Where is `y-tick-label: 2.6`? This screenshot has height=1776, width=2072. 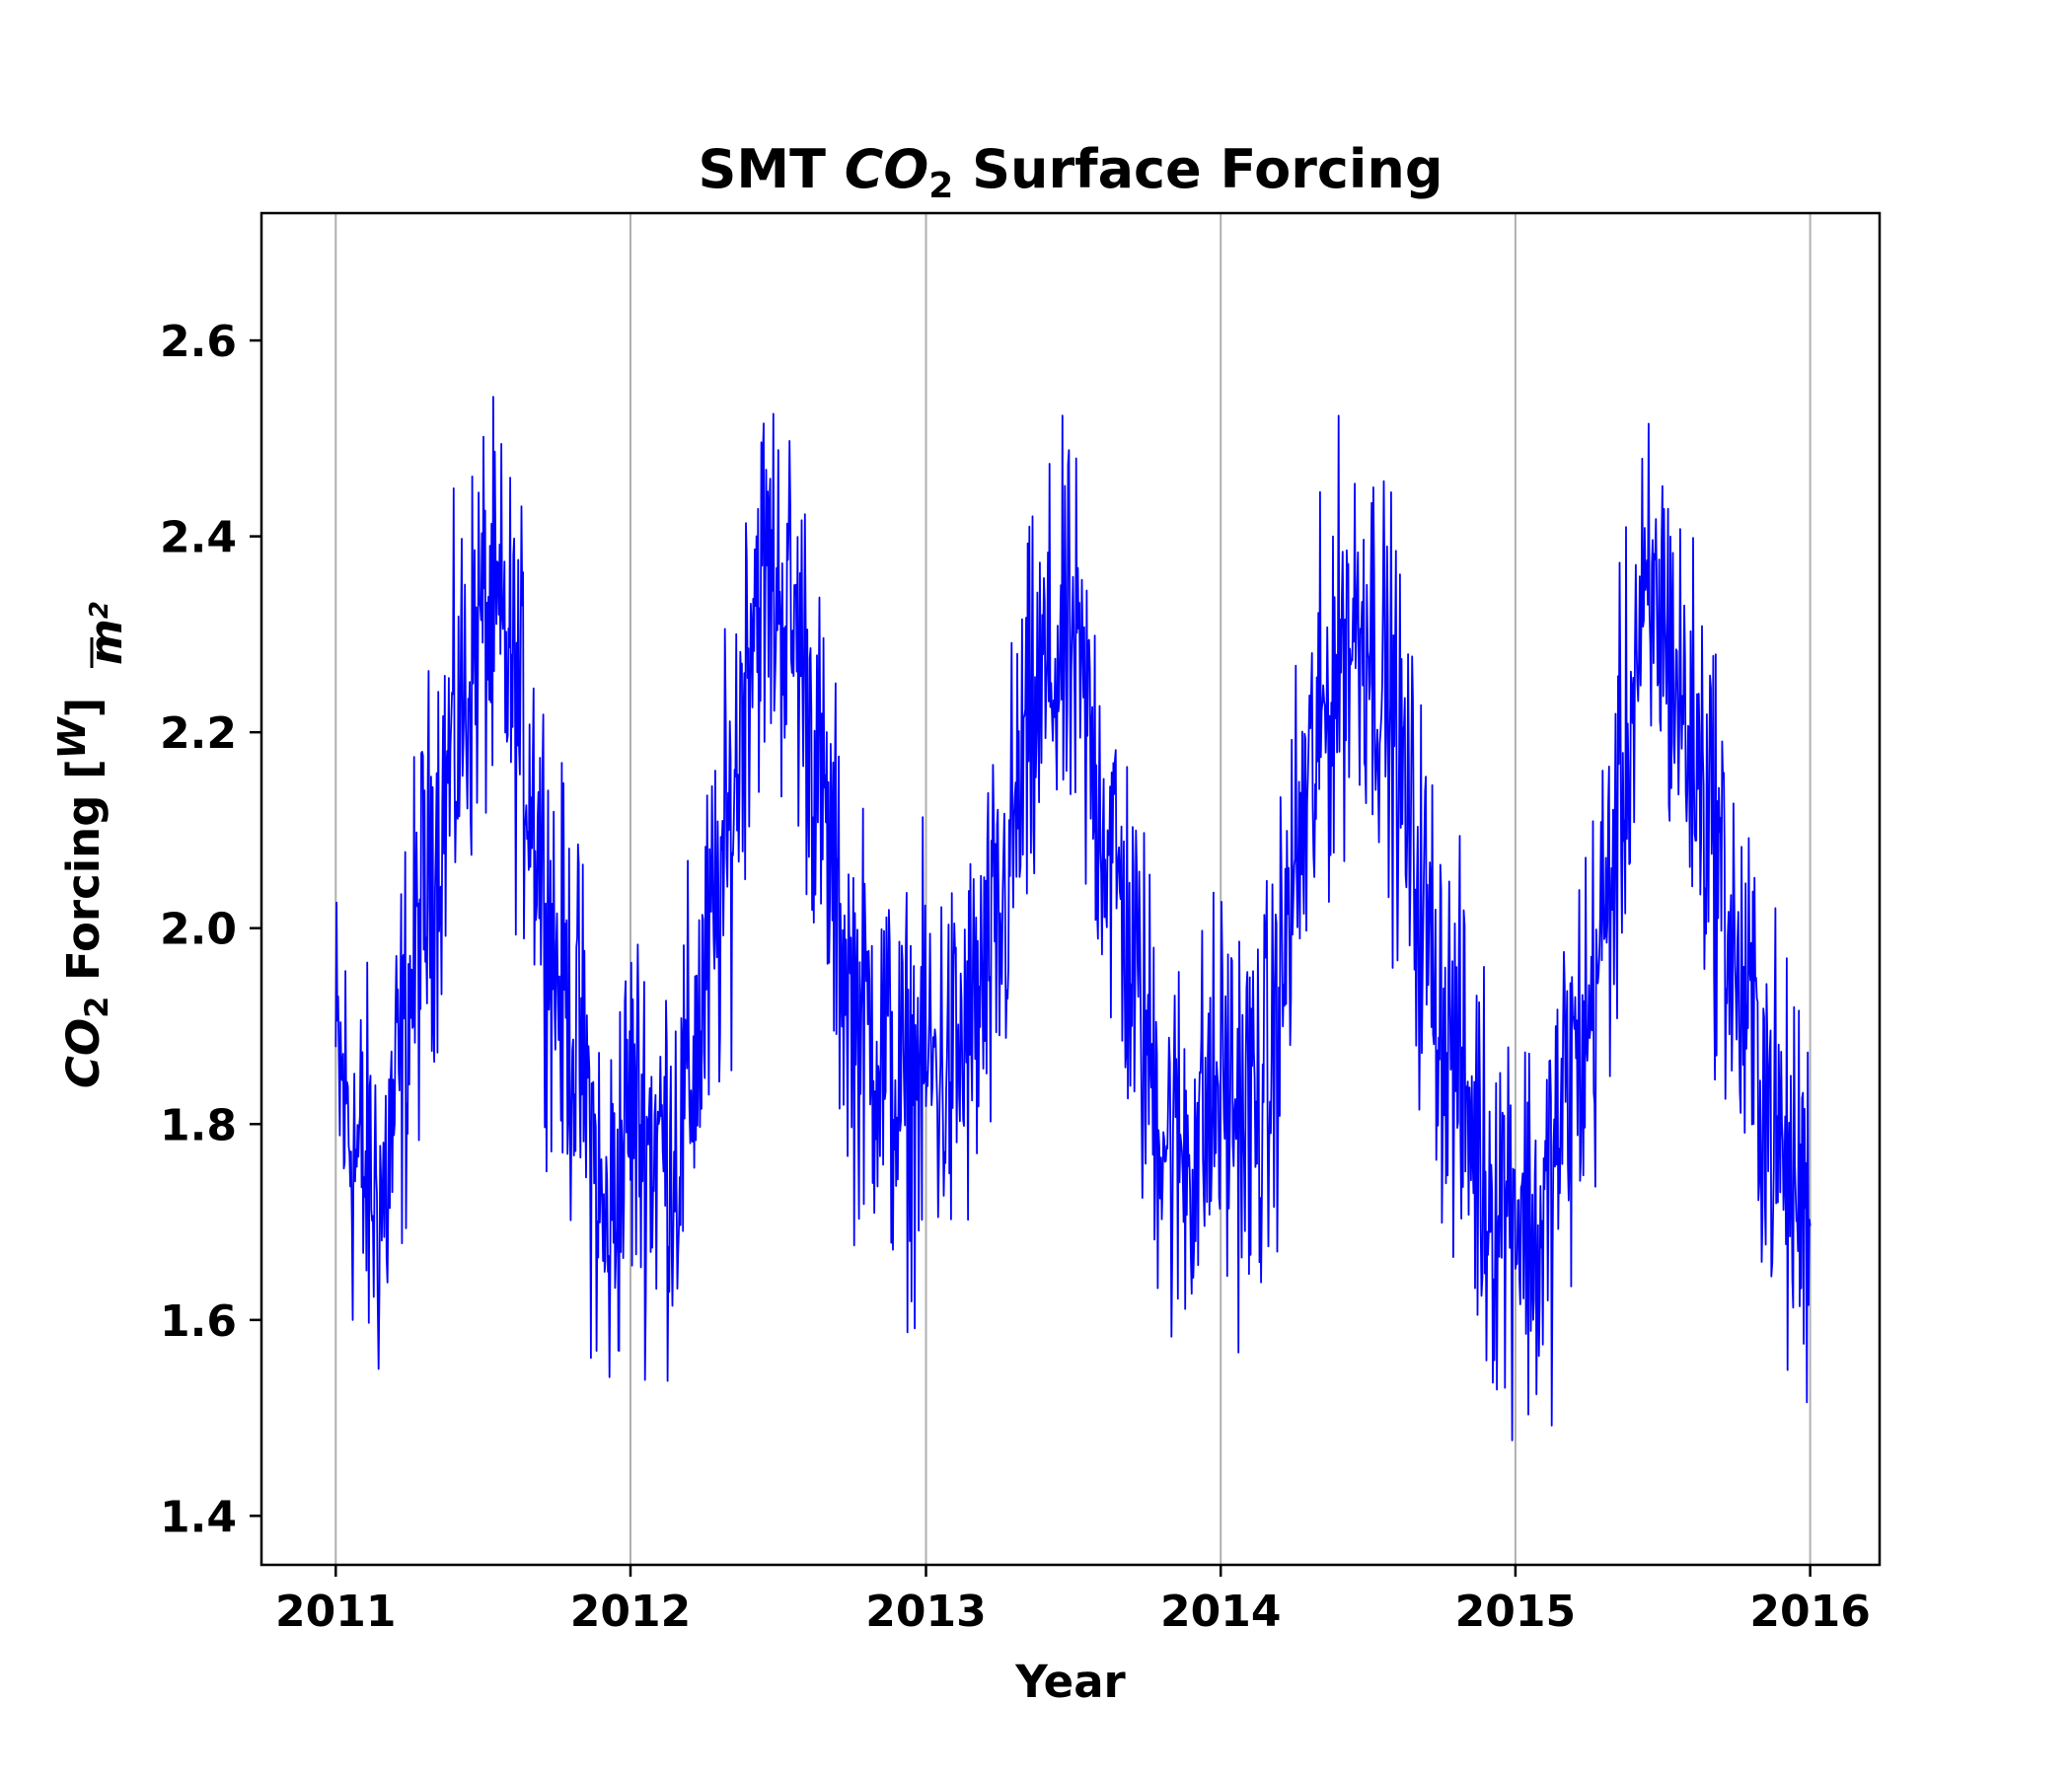 y-tick-label: 2.6 is located at coordinates (199, 342).